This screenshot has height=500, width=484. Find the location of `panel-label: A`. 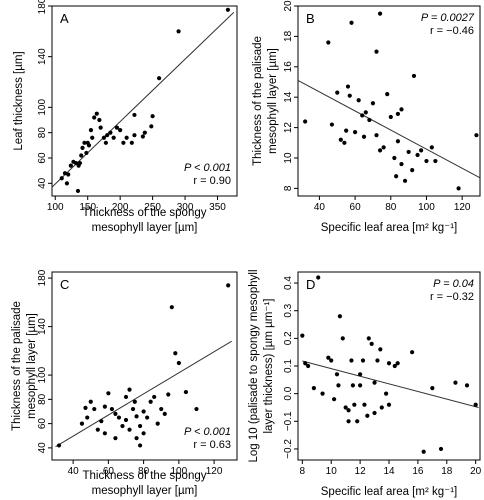

panel-label: A is located at coordinates (64, 18).